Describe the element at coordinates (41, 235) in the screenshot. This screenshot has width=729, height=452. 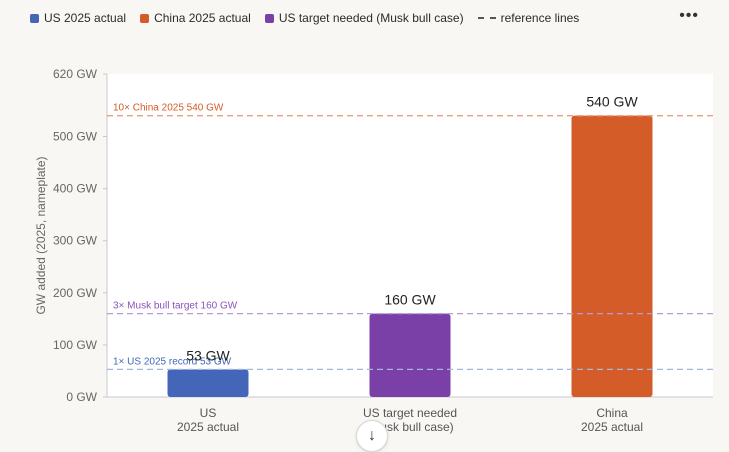
I see `y-axis-title: GW added (2025, nameplate)` at that location.